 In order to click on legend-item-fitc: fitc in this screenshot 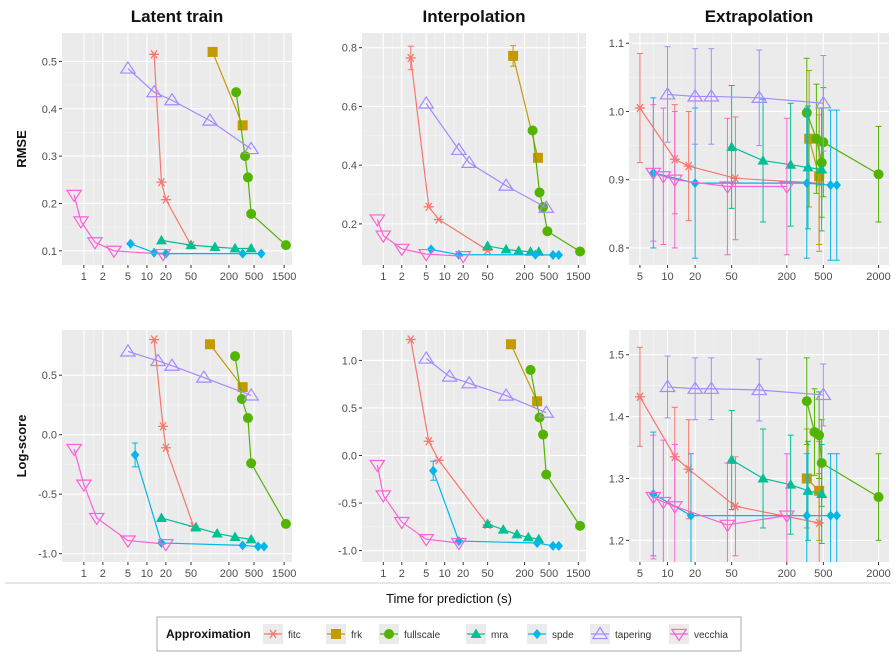, I will do `click(282, 634)`.